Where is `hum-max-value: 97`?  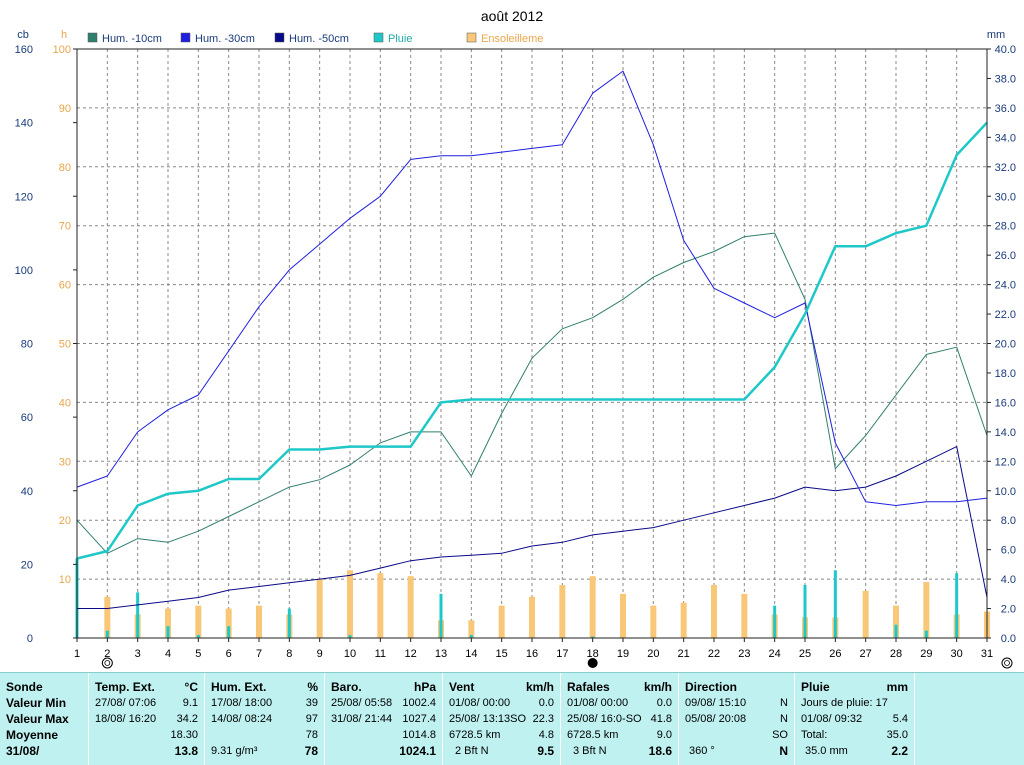 hum-max-value: 97 is located at coordinates (311, 719).